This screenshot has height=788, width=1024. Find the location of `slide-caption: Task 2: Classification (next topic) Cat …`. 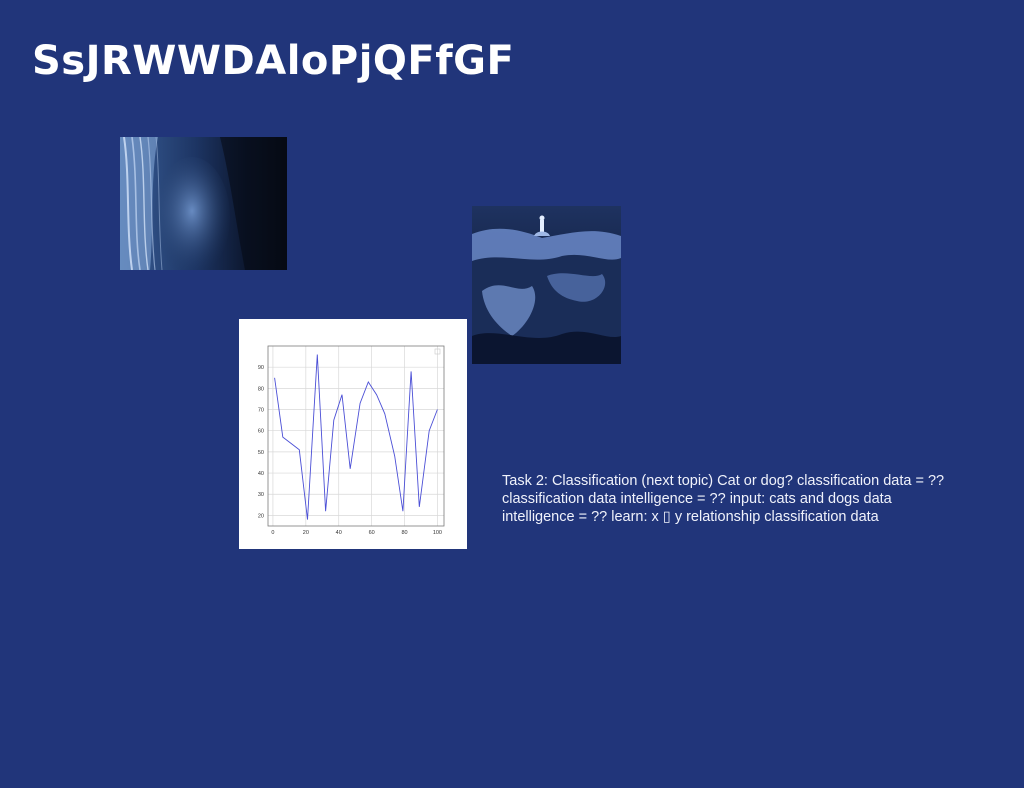

slide-caption: Task 2: Classification (next topic) Cat … is located at coordinates (723, 499).